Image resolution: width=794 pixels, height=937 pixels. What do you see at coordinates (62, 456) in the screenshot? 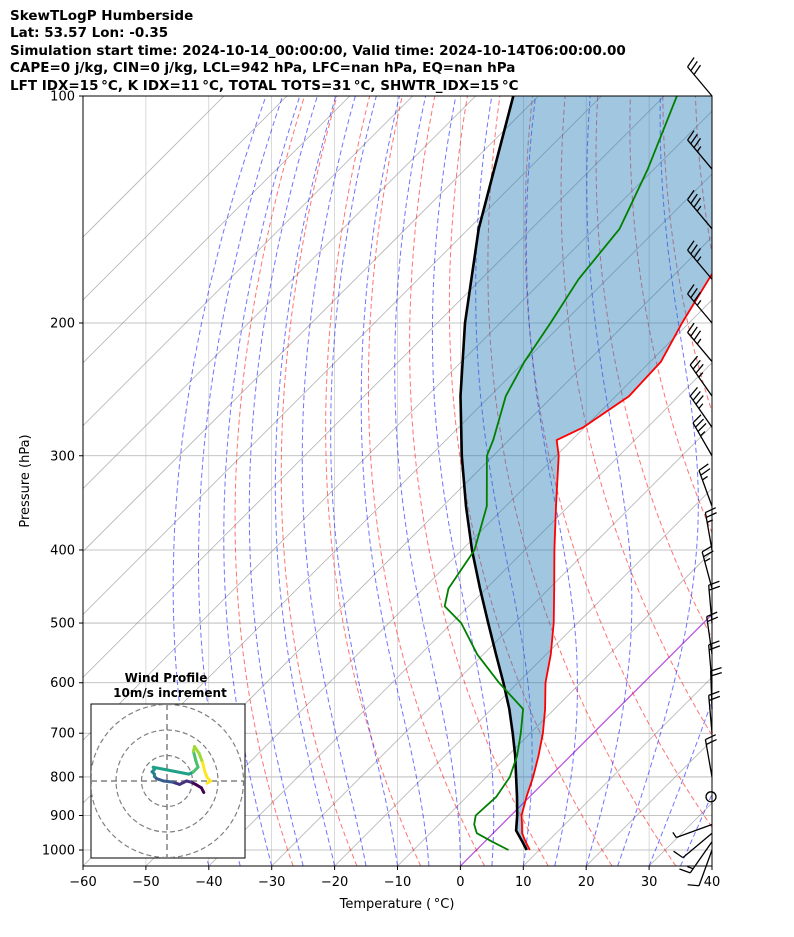
I see `y-tick-label: 300` at bounding box center [62, 456].